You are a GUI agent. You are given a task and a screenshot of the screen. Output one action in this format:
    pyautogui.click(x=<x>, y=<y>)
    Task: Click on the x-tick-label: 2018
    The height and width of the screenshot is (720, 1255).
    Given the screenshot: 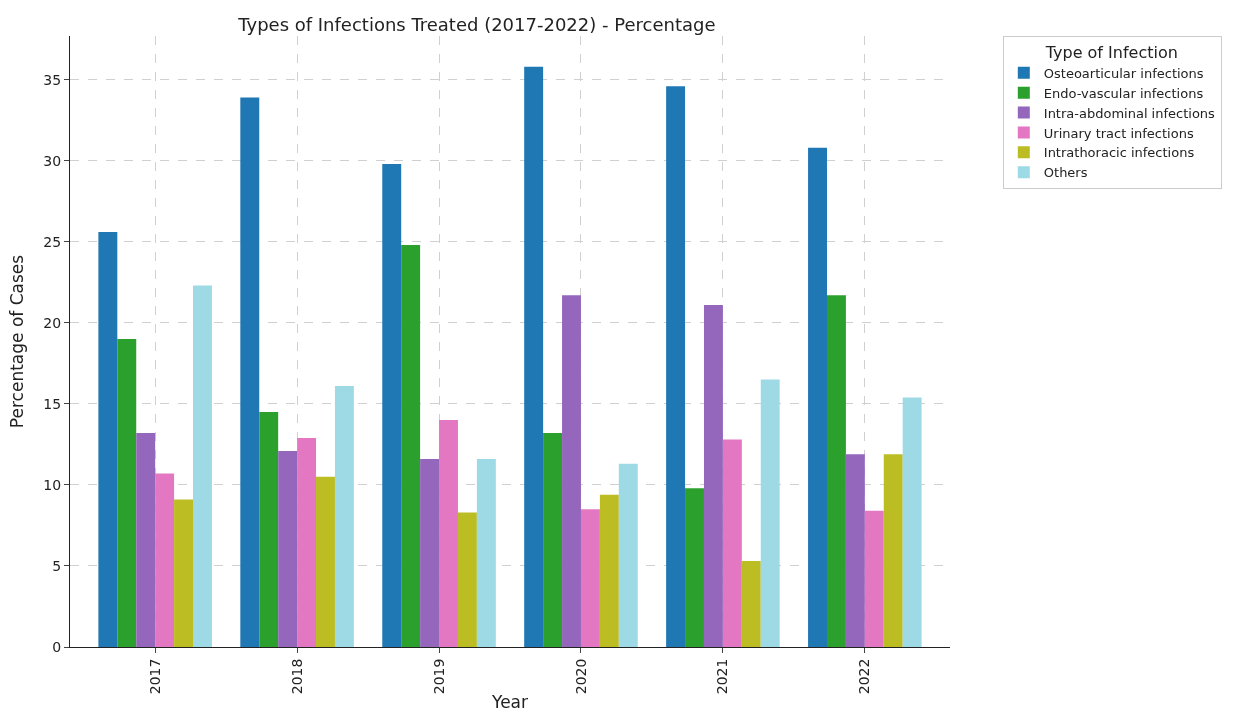 What is the action you would take?
    pyautogui.click(x=296, y=676)
    